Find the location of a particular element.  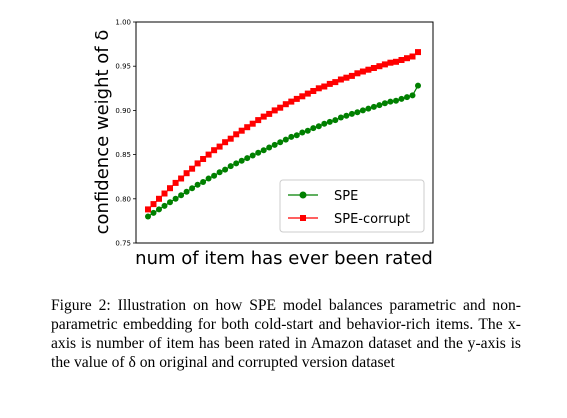

y-tick-label: 0.95 is located at coordinates (123, 67).